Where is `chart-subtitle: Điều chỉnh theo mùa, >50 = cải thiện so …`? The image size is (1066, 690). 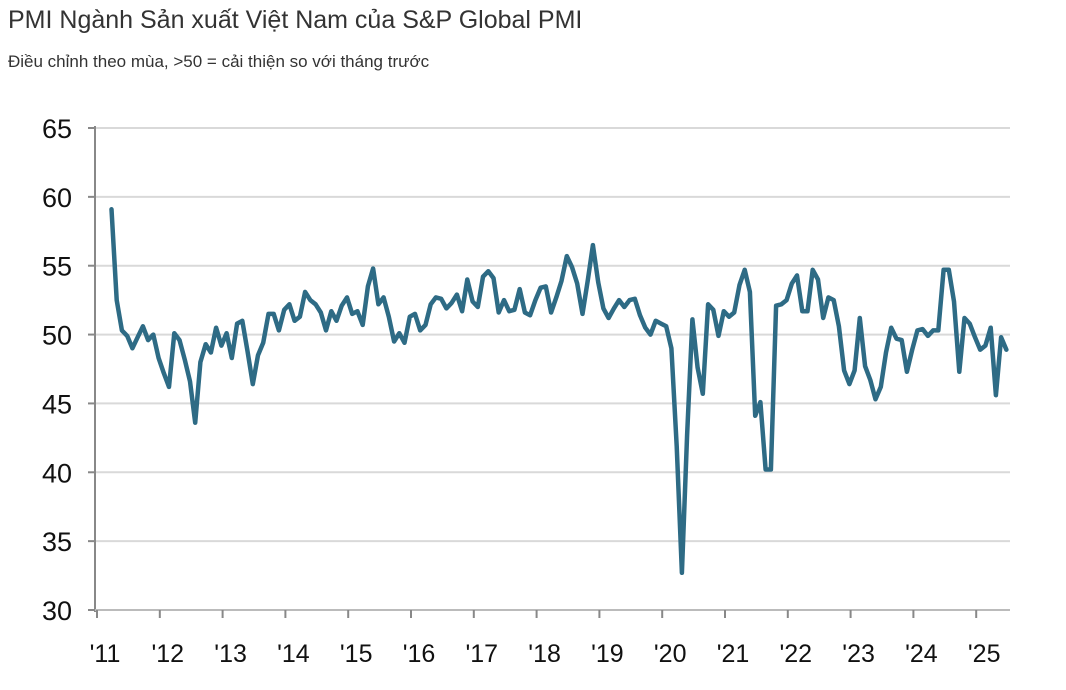 chart-subtitle: Điều chỉnh theo mùa, >50 = cải thiện so … is located at coordinates (219, 61).